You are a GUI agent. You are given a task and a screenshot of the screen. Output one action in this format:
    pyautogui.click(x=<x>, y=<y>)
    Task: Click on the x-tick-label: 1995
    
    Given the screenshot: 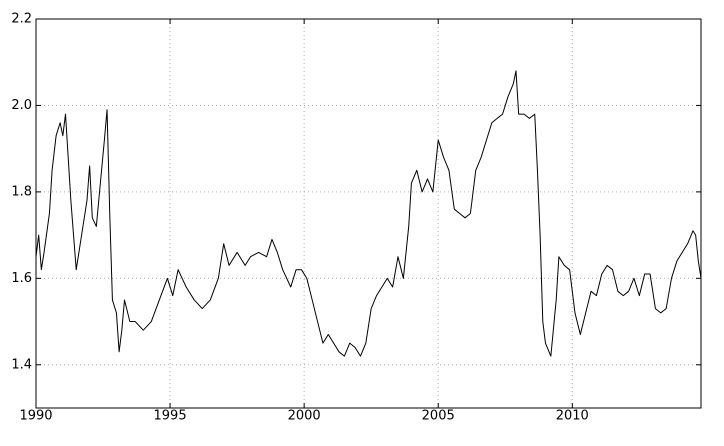 What is the action you would take?
    pyautogui.click(x=170, y=416)
    